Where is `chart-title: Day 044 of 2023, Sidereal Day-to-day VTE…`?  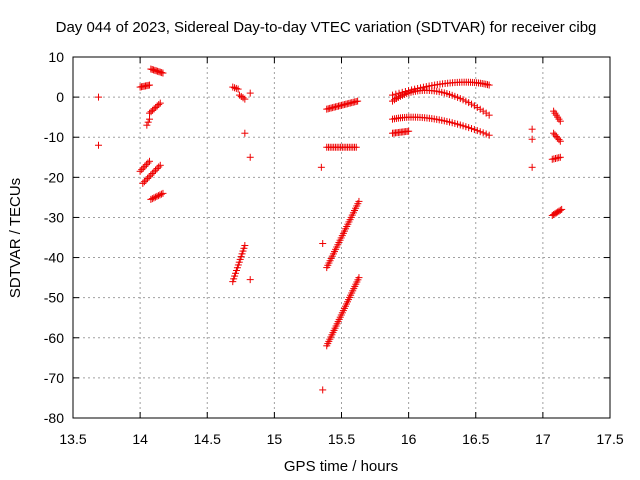
chart-title: Day 044 of 2023, Sidereal Day-to-day VTE… is located at coordinates (326, 27).